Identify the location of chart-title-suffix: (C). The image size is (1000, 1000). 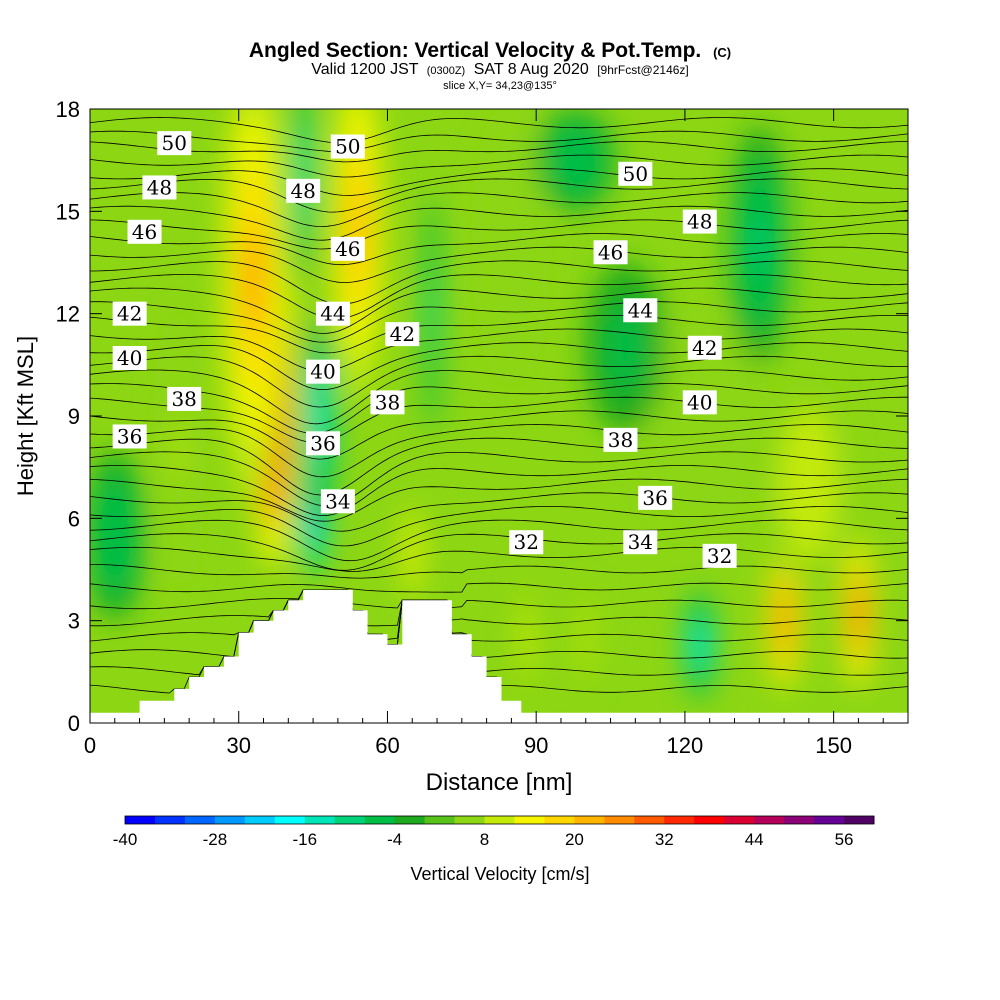
(722, 52).